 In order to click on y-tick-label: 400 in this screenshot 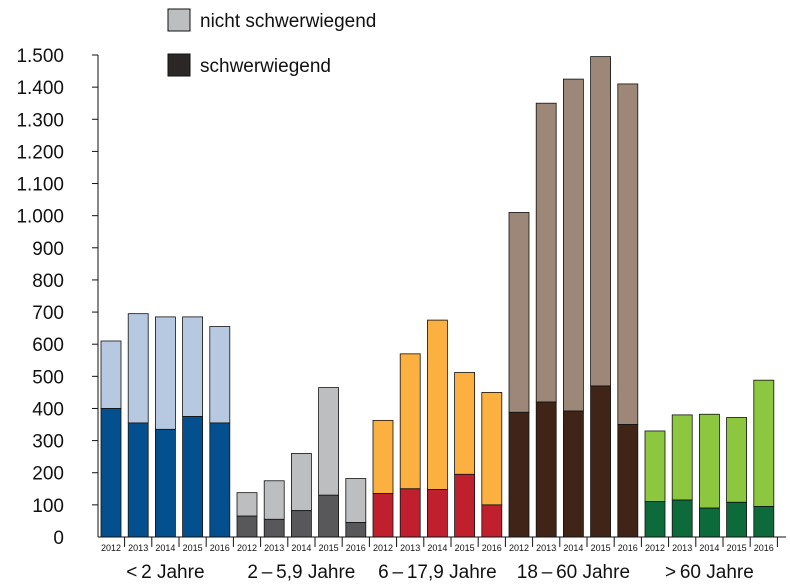, I will do `click(48, 409)`.